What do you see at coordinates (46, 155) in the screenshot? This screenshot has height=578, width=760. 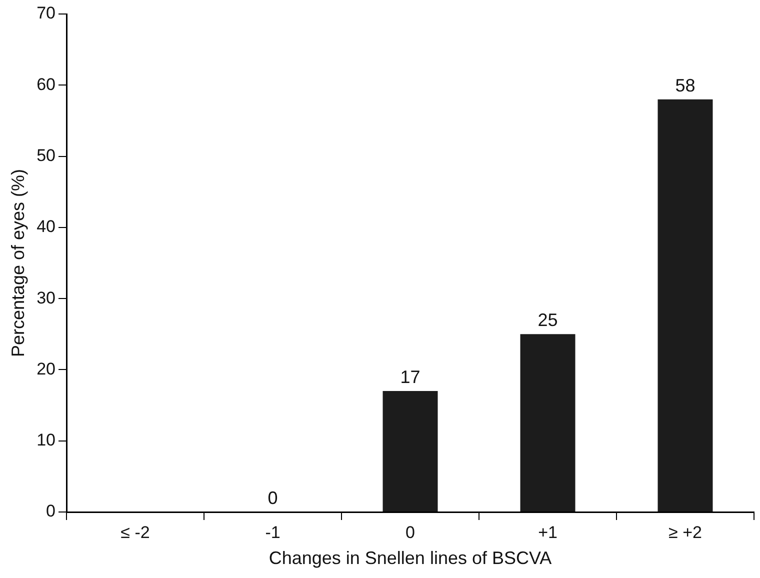 I see `y-tick-label: 50` at bounding box center [46, 155].